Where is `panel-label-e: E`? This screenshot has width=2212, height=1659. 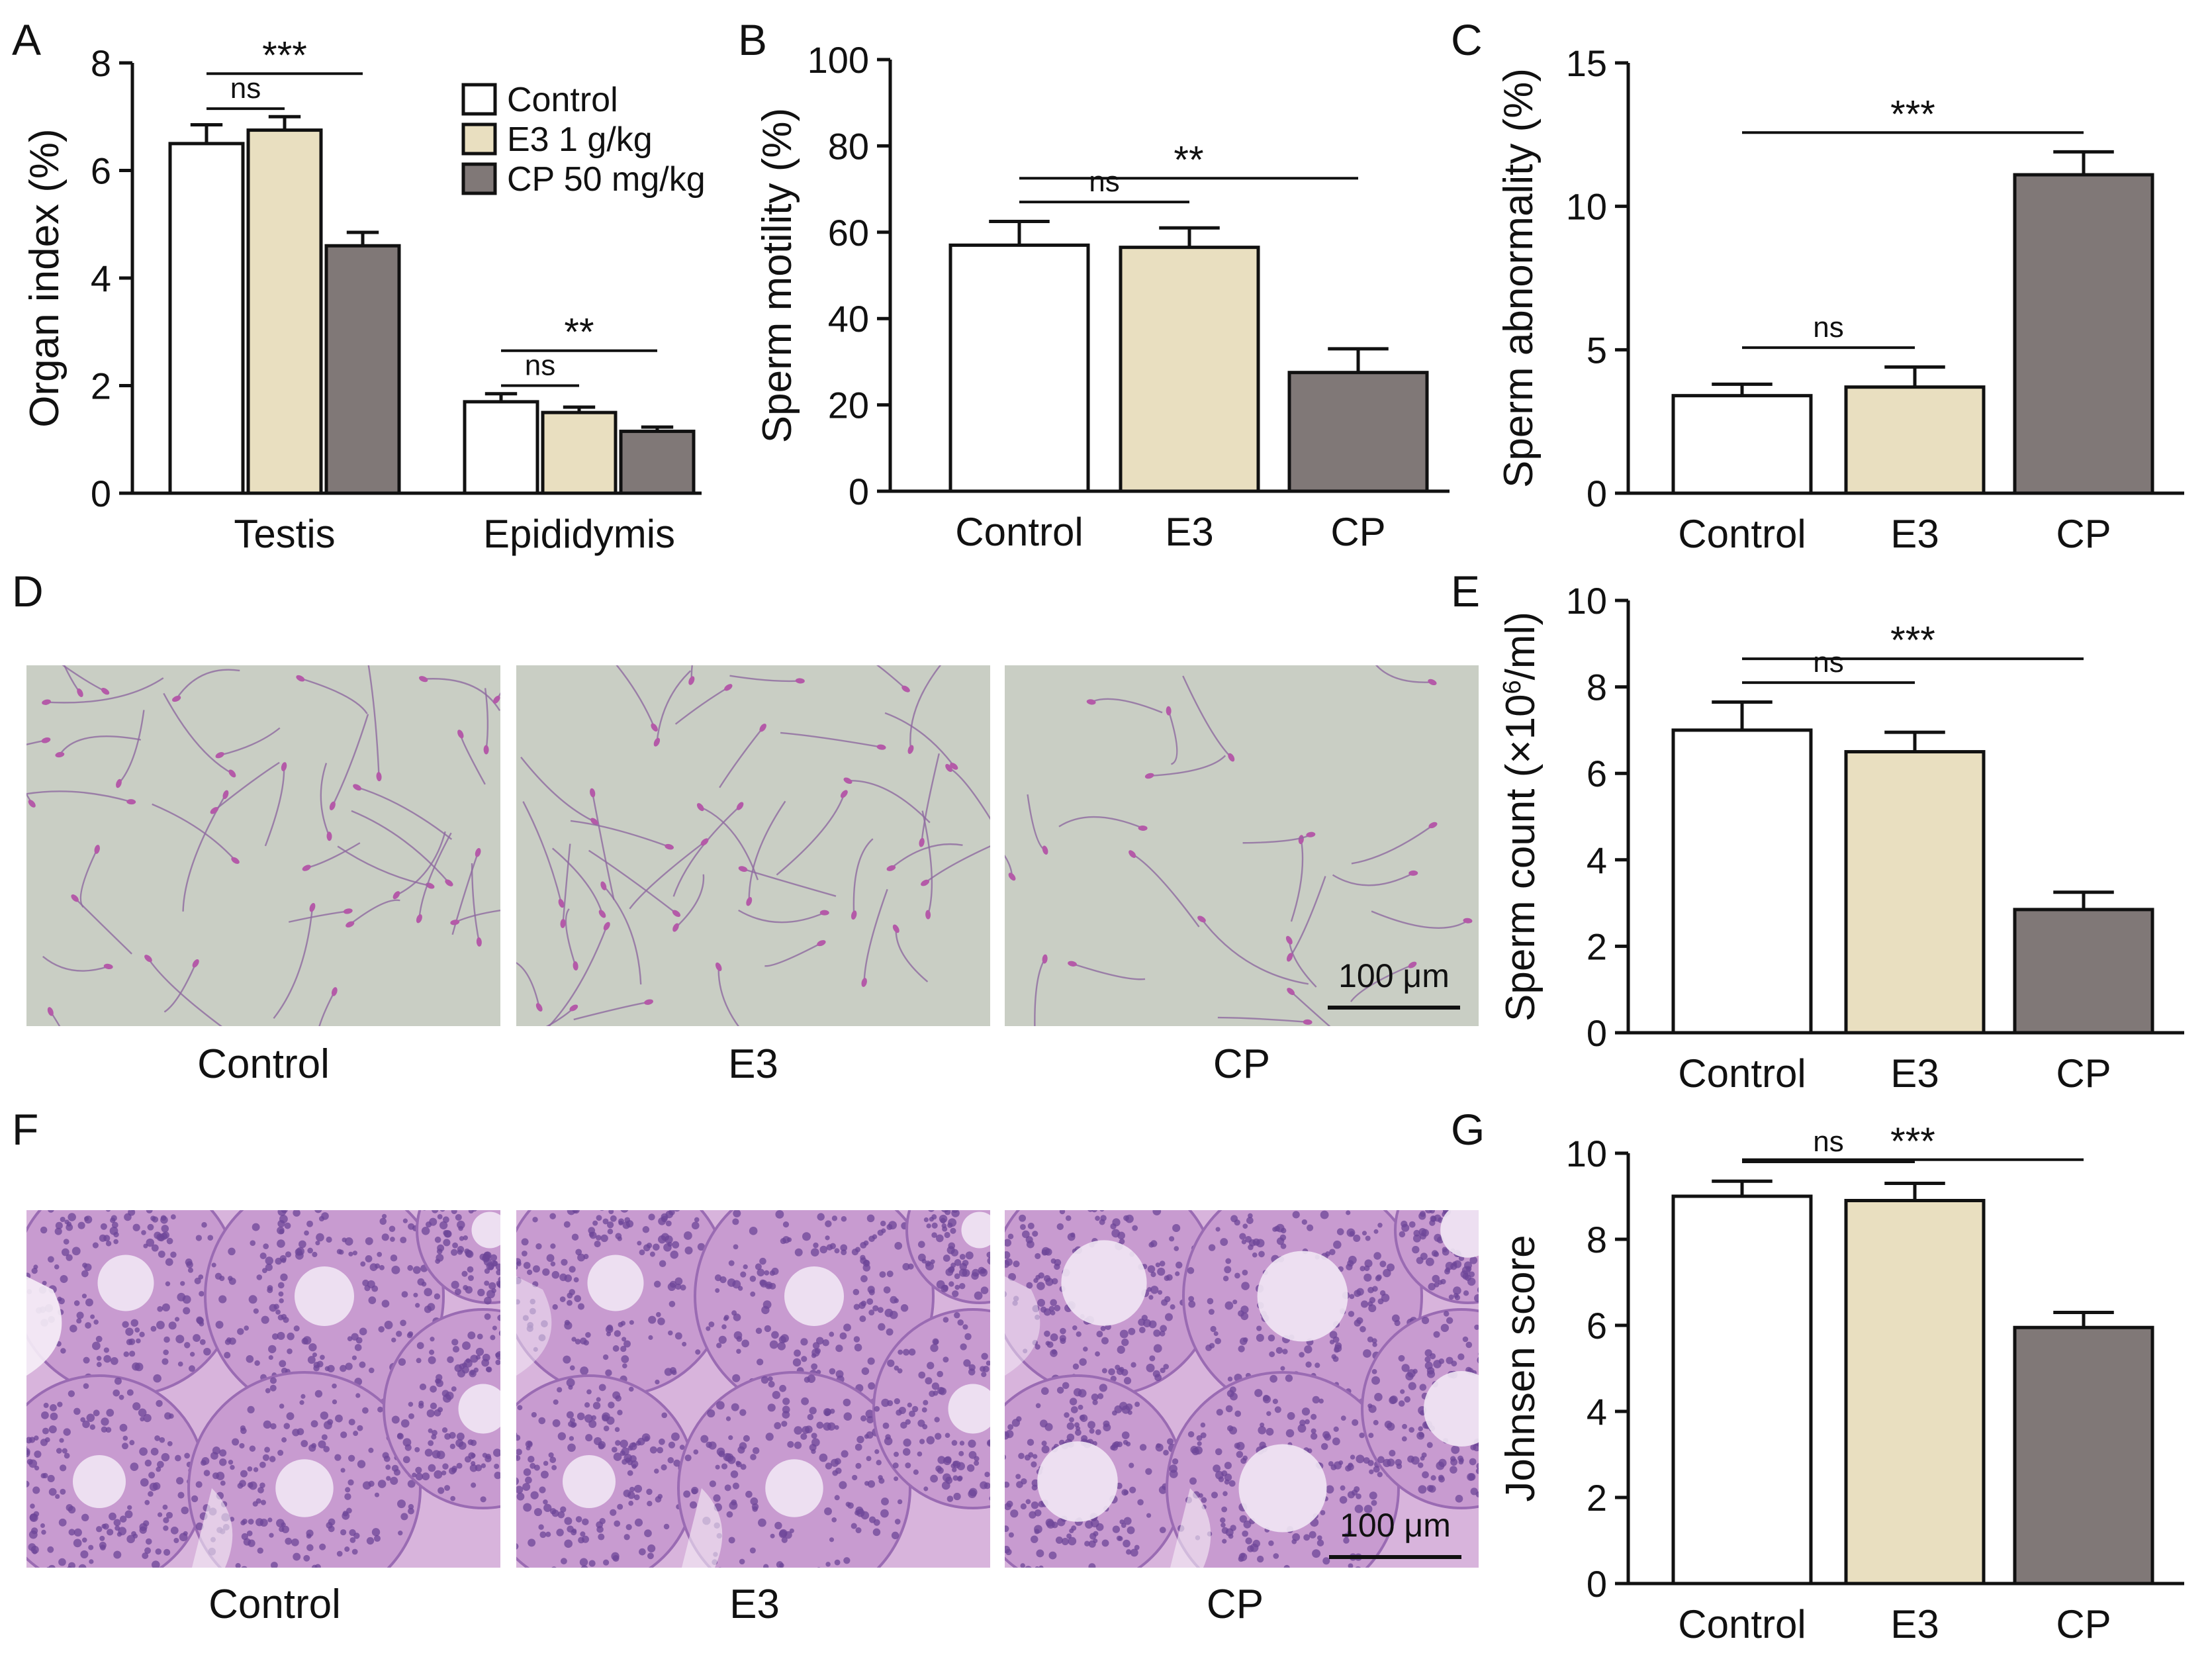 panel-label-e: E is located at coordinates (1466, 591).